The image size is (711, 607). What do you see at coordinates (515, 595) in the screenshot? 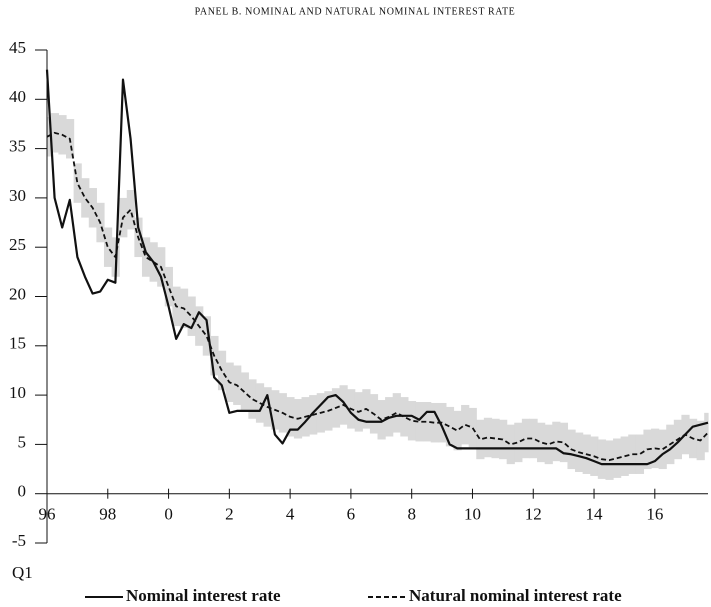
I see `legend-label: Natural nominal interest rate` at bounding box center [515, 595].